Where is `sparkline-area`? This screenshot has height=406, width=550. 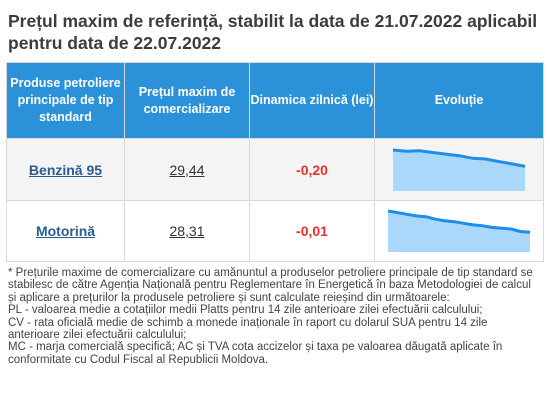
sparkline-area is located at coordinates (459, 231).